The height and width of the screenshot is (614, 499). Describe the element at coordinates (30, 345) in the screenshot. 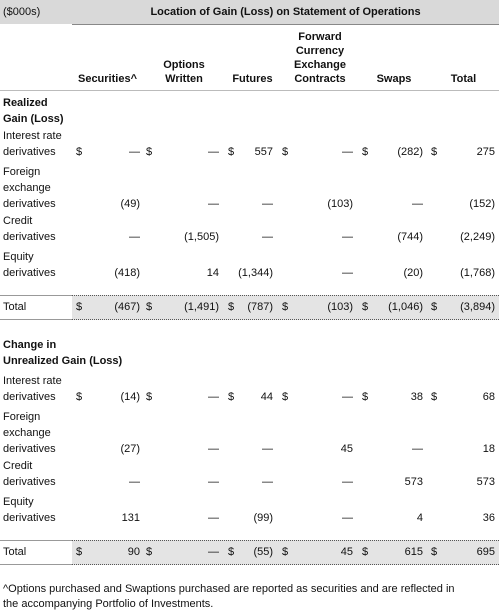

I see `section-title: Change in` at that location.